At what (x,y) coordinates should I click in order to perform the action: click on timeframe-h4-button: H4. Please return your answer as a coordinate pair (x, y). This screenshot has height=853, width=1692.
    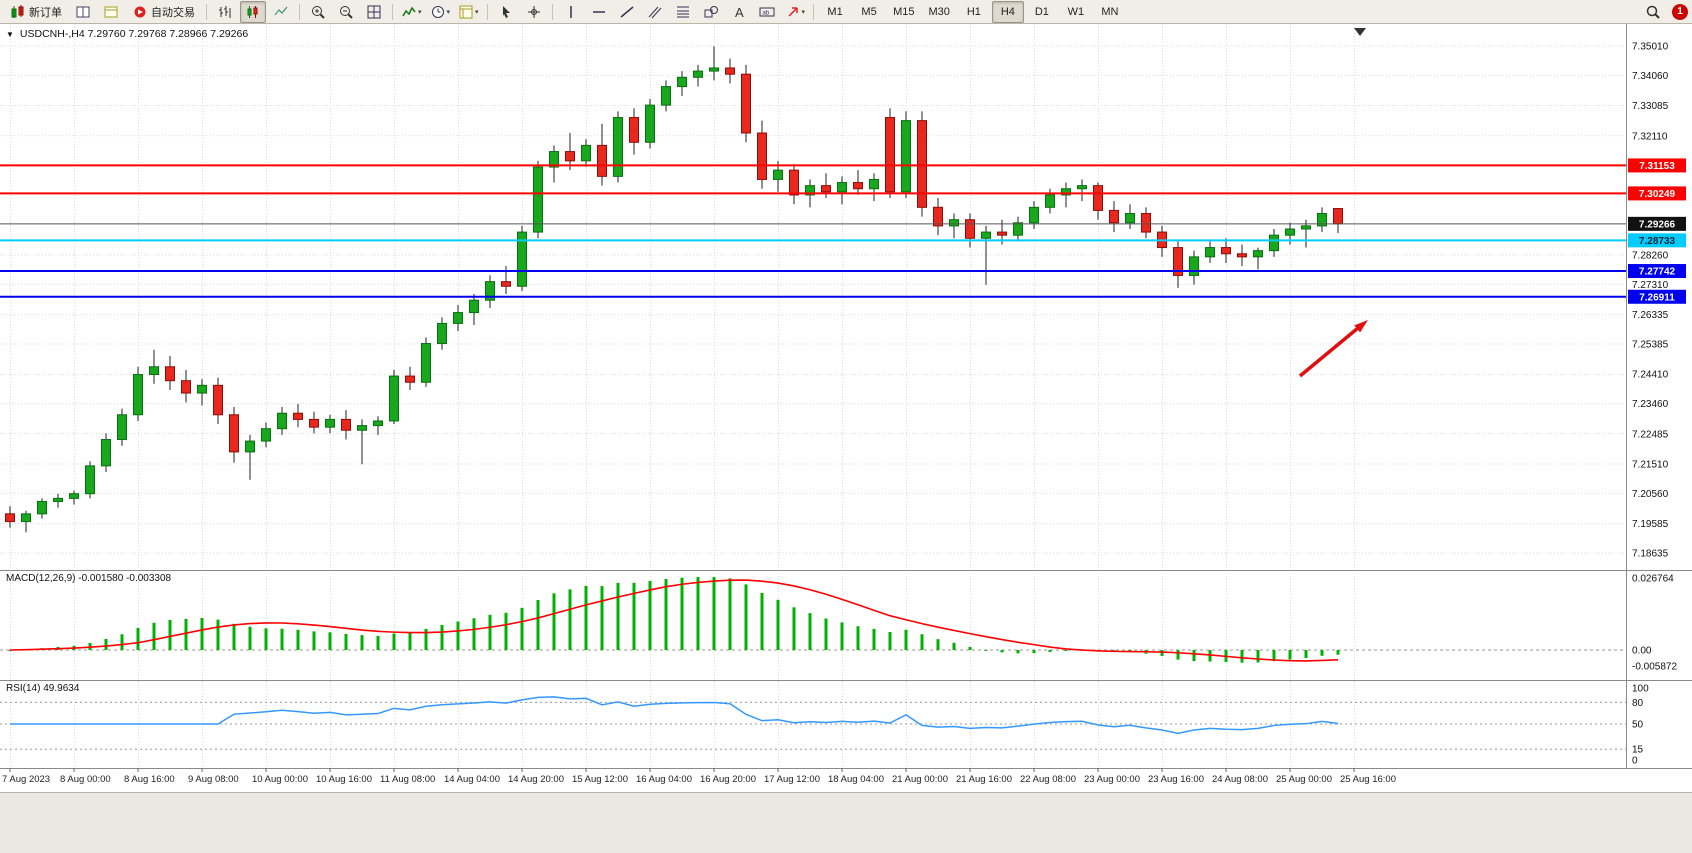
    Looking at the image, I should click on (1007, 11).